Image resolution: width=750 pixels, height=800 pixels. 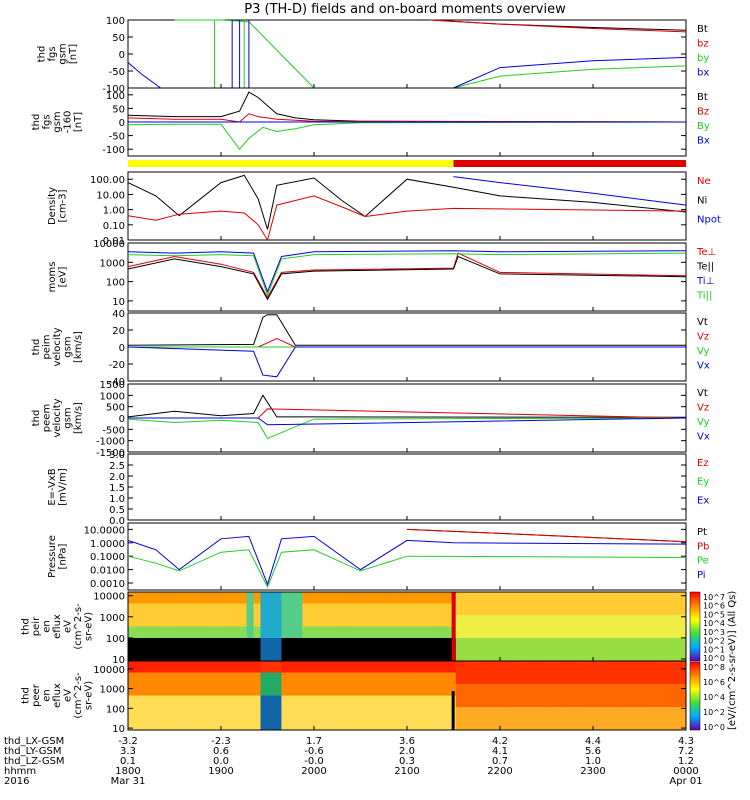 I want to click on series-Vy, so click(x=407, y=428).